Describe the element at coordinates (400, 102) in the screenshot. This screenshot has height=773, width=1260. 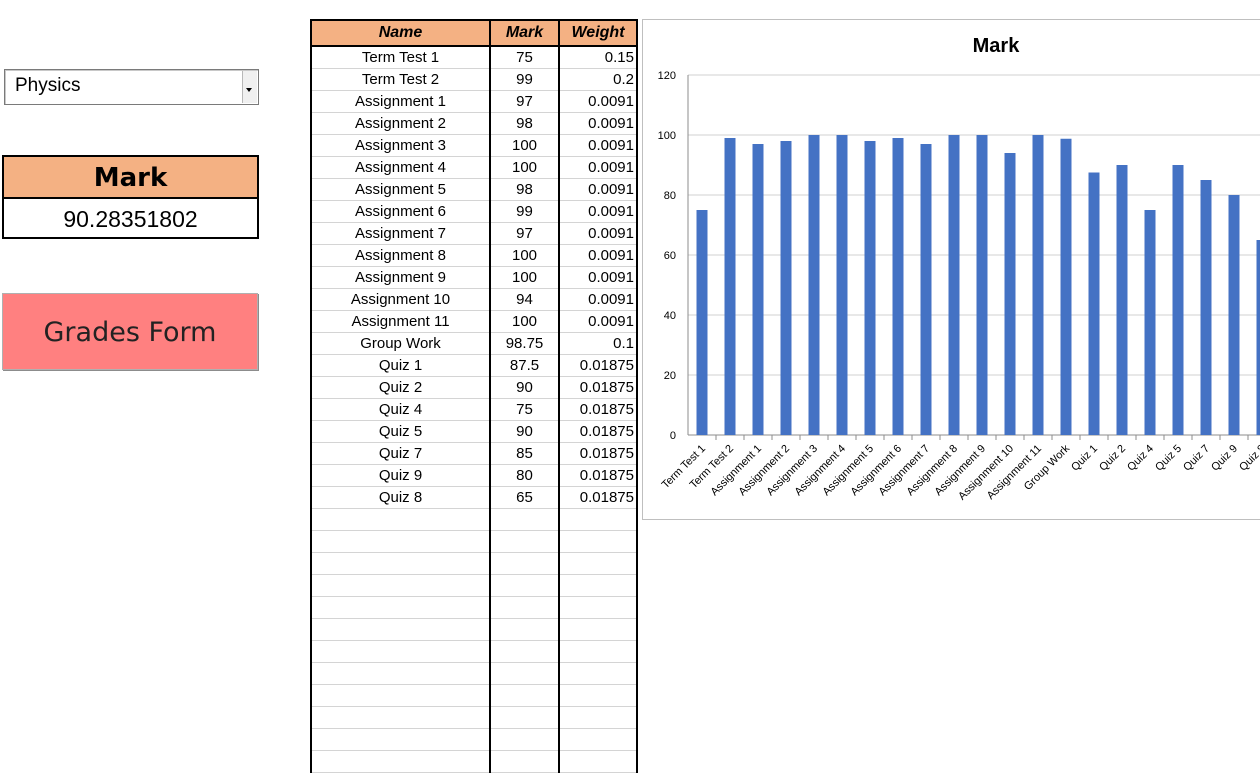
I see `cell-name: Assignment 1` at that location.